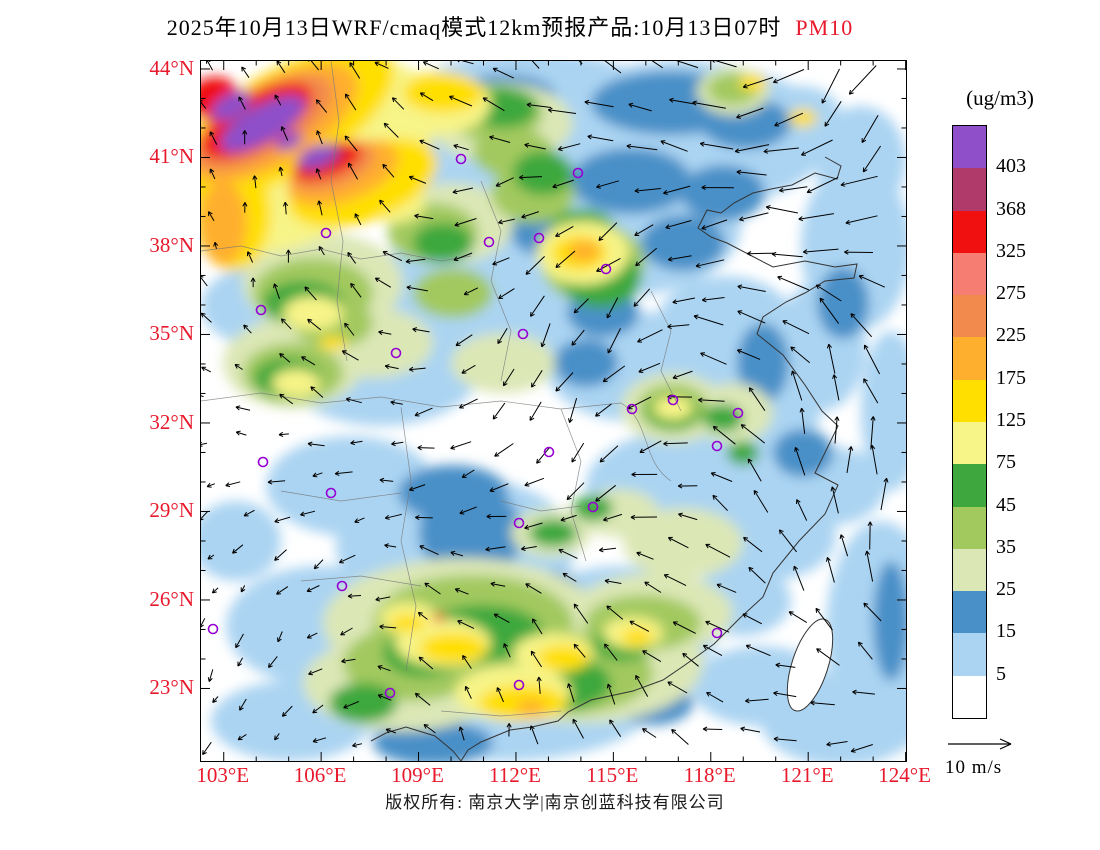 The image size is (1100, 850). What do you see at coordinates (417, 775) in the screenshot?
I see `lon-axis-label: 109°E` at bounding box center [417, 775].